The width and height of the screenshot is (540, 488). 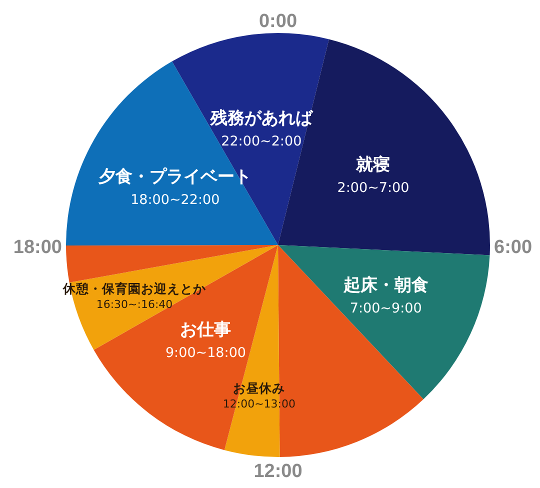 What do you see at coordinates (386, 308) in the screenshot?
I see `data-label: 7:00~9:00` at bounding box center [386, 308].